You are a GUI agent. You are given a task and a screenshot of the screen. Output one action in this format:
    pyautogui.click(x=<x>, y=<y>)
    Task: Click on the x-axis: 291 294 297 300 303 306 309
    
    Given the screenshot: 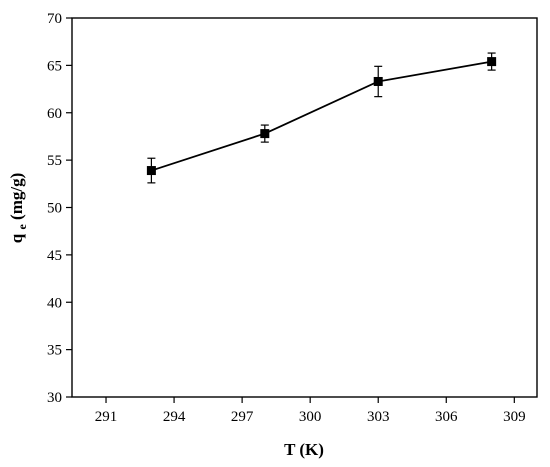 What is the action you would take?
    pyautogui.click(x=310, y=411)
    